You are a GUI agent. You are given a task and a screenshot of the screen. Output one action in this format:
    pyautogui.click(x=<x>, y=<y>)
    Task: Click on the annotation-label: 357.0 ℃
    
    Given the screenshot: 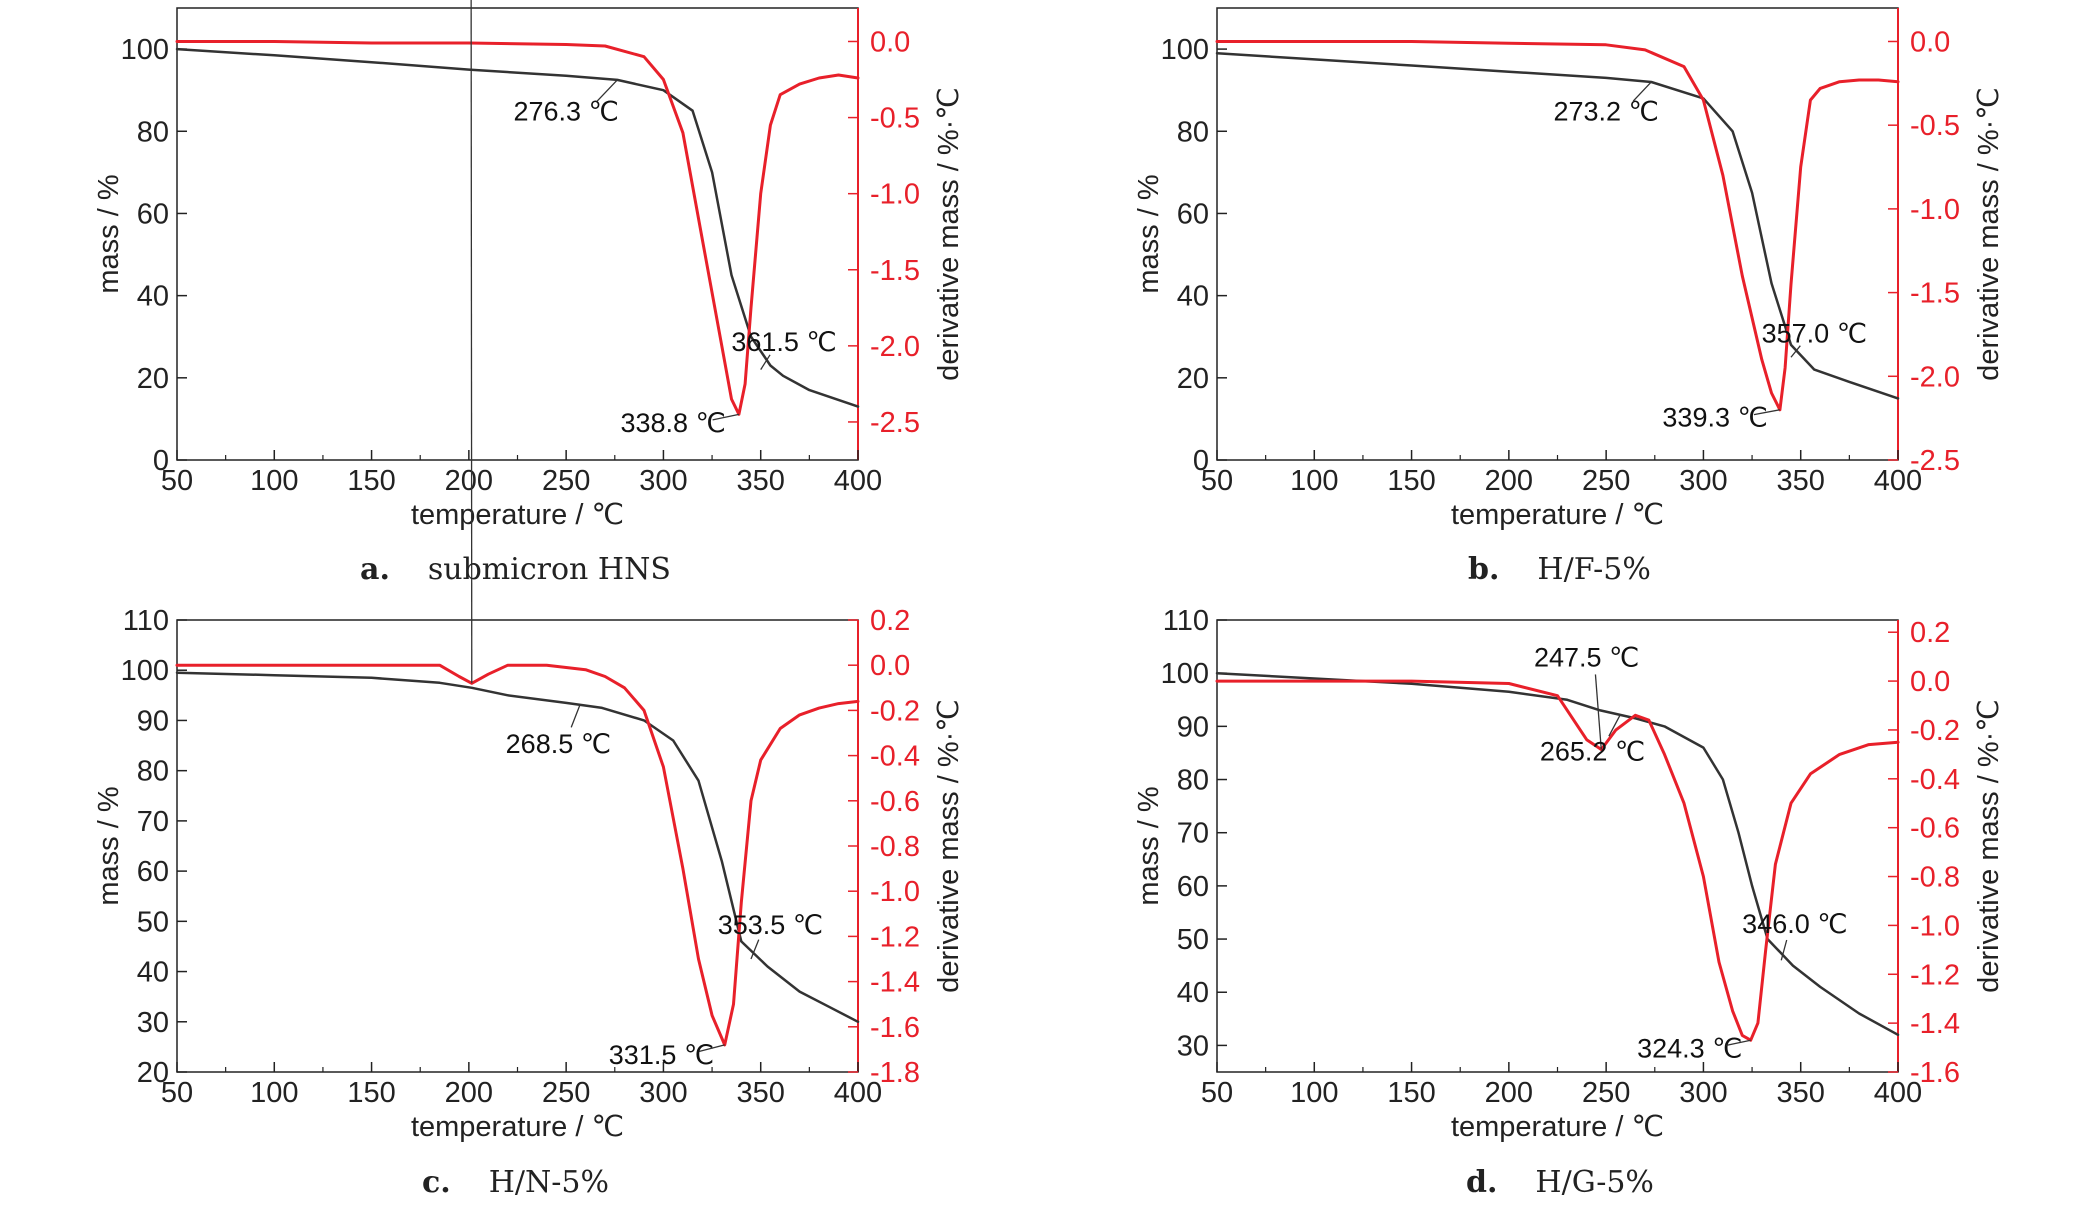 What is the action you would take?
    pyautogui.click(x=1814, y=334)
    